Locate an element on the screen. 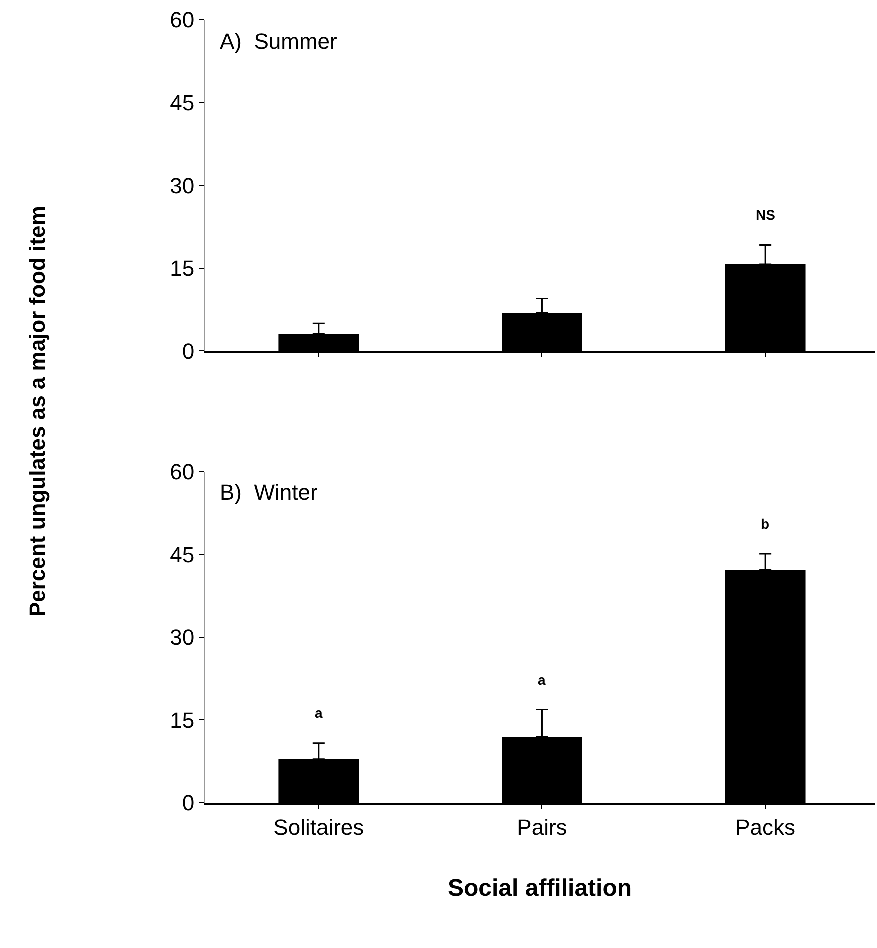 The image size is (877, 948). annotation: b is located at coordinates (765, 524).